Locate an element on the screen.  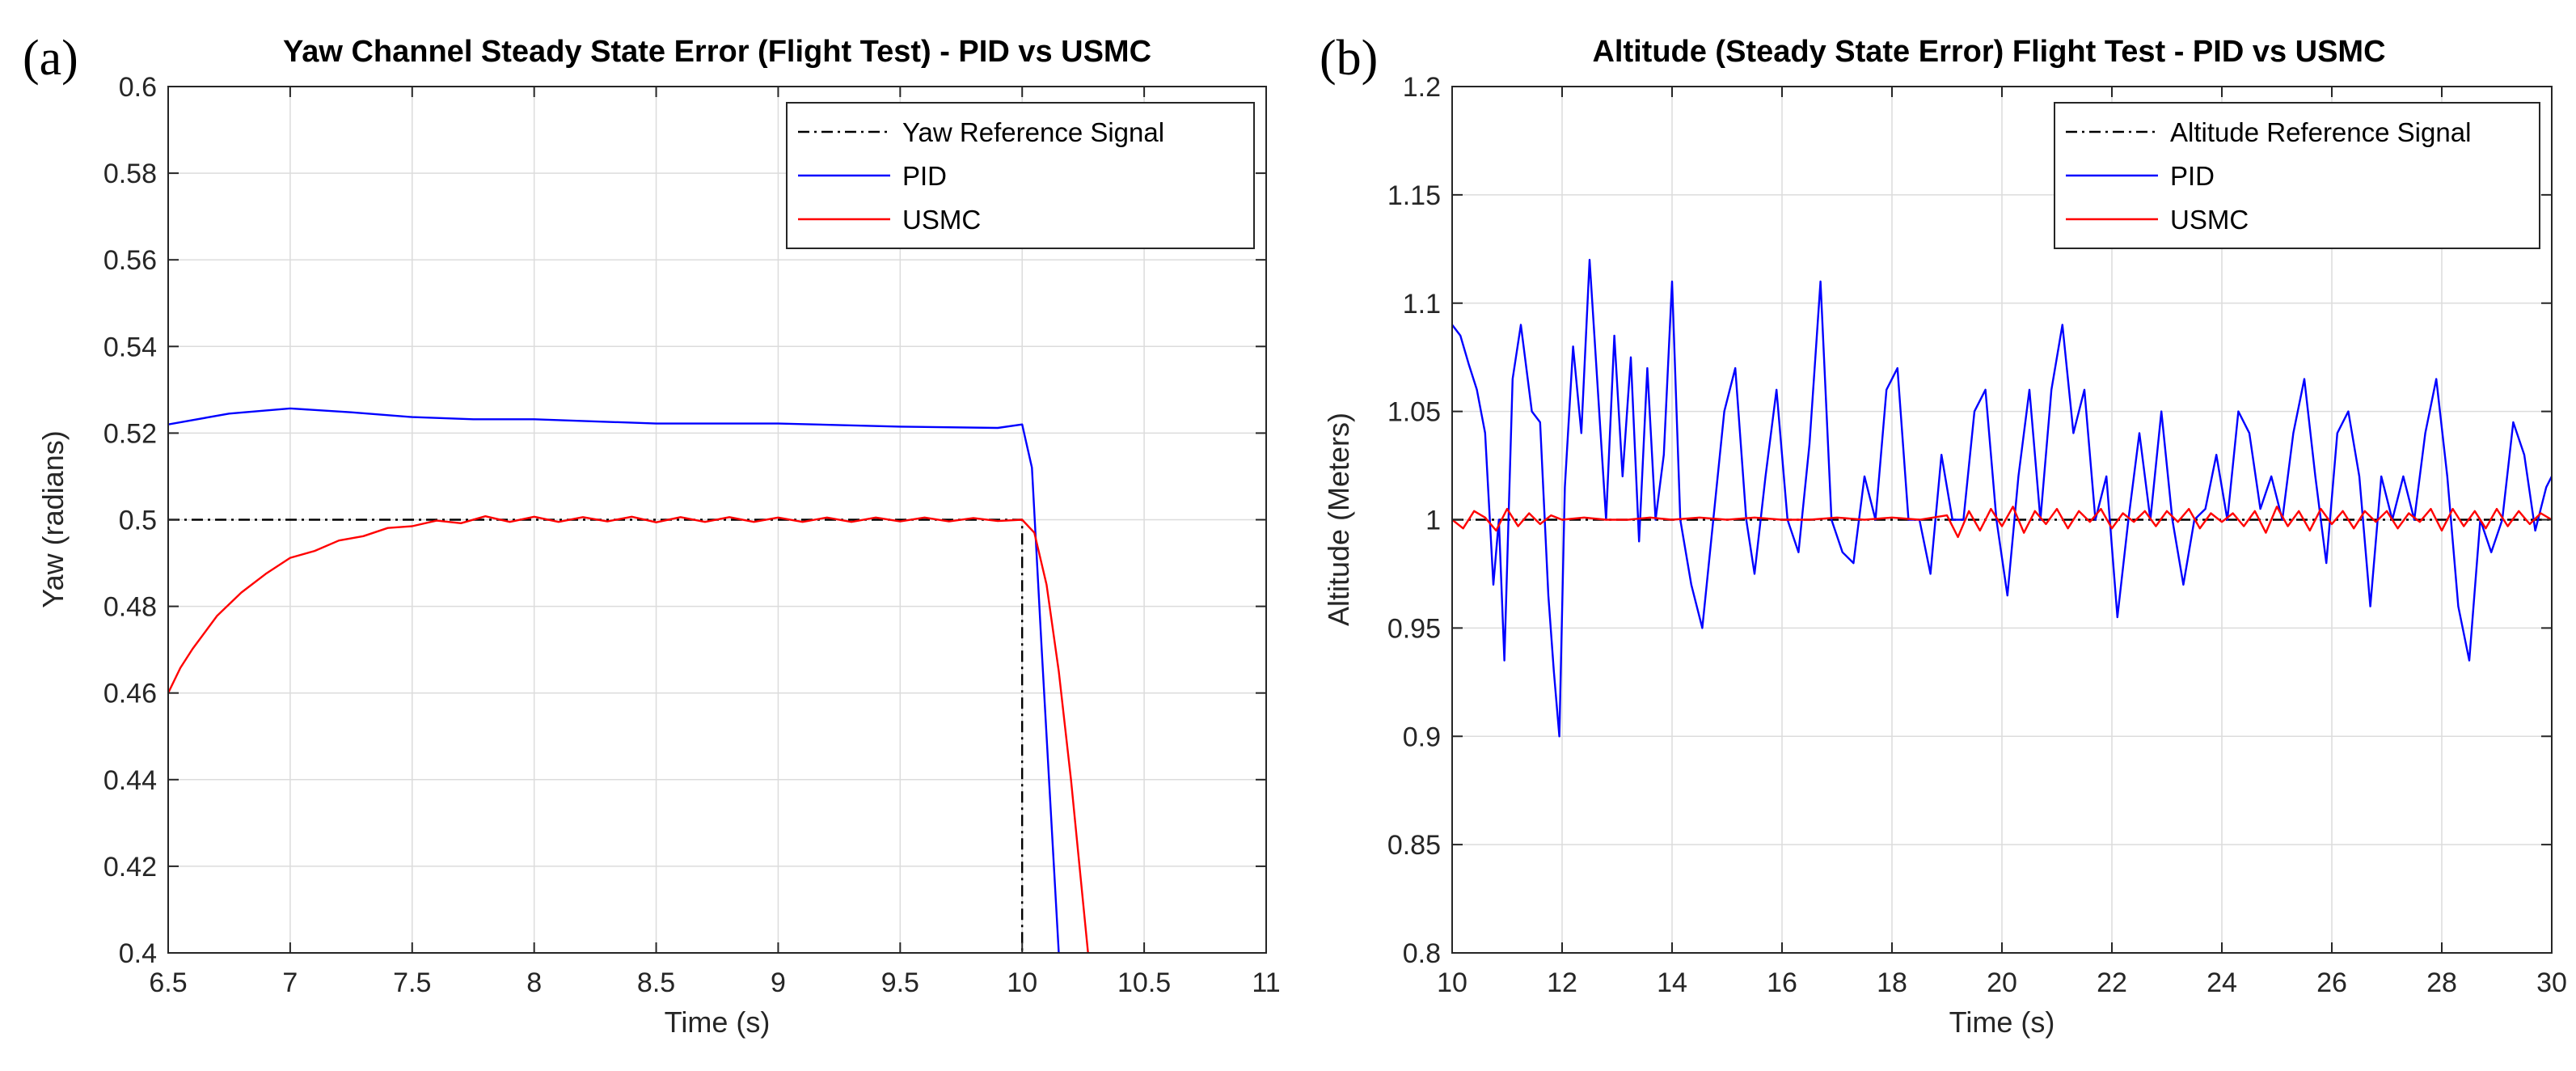
x-tick-label: 16 is located at coordinates (1782, 982).